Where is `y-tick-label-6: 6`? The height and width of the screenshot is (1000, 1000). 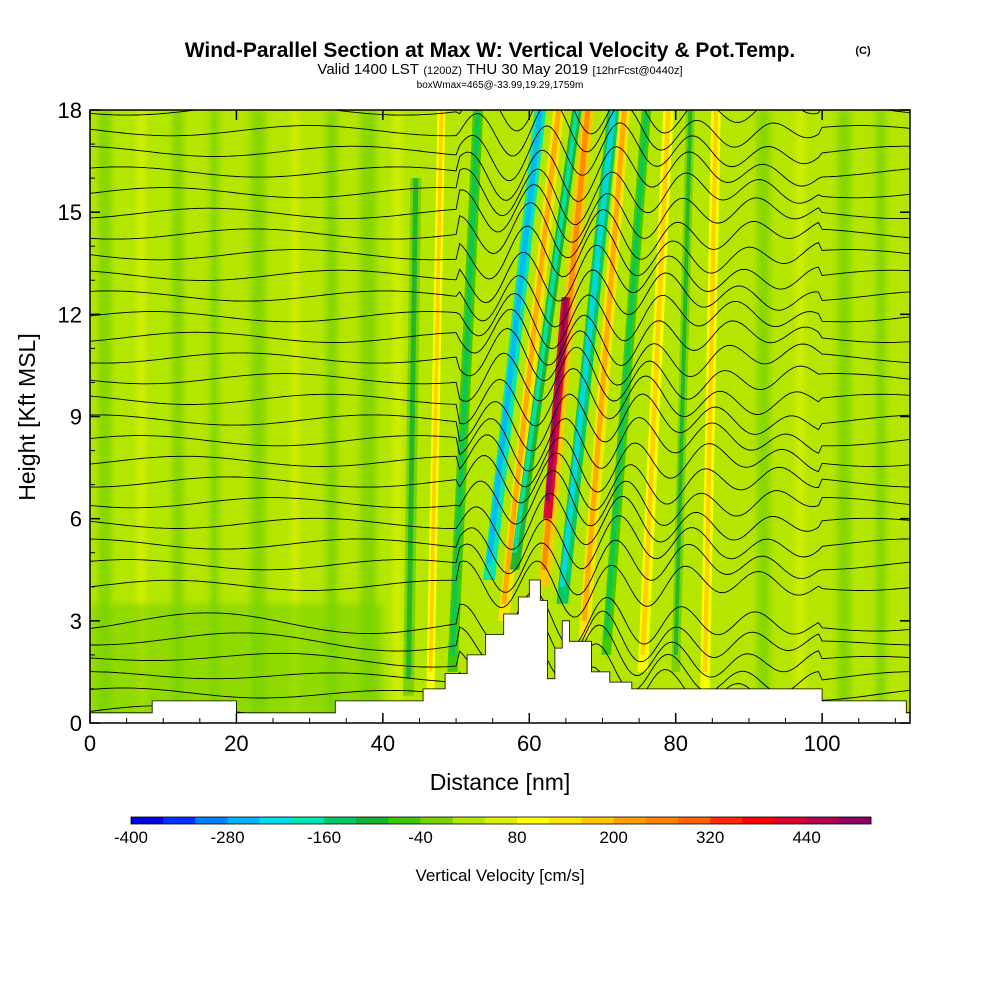 y-tick-label-6: 6 is located at coordinates (76, 519).